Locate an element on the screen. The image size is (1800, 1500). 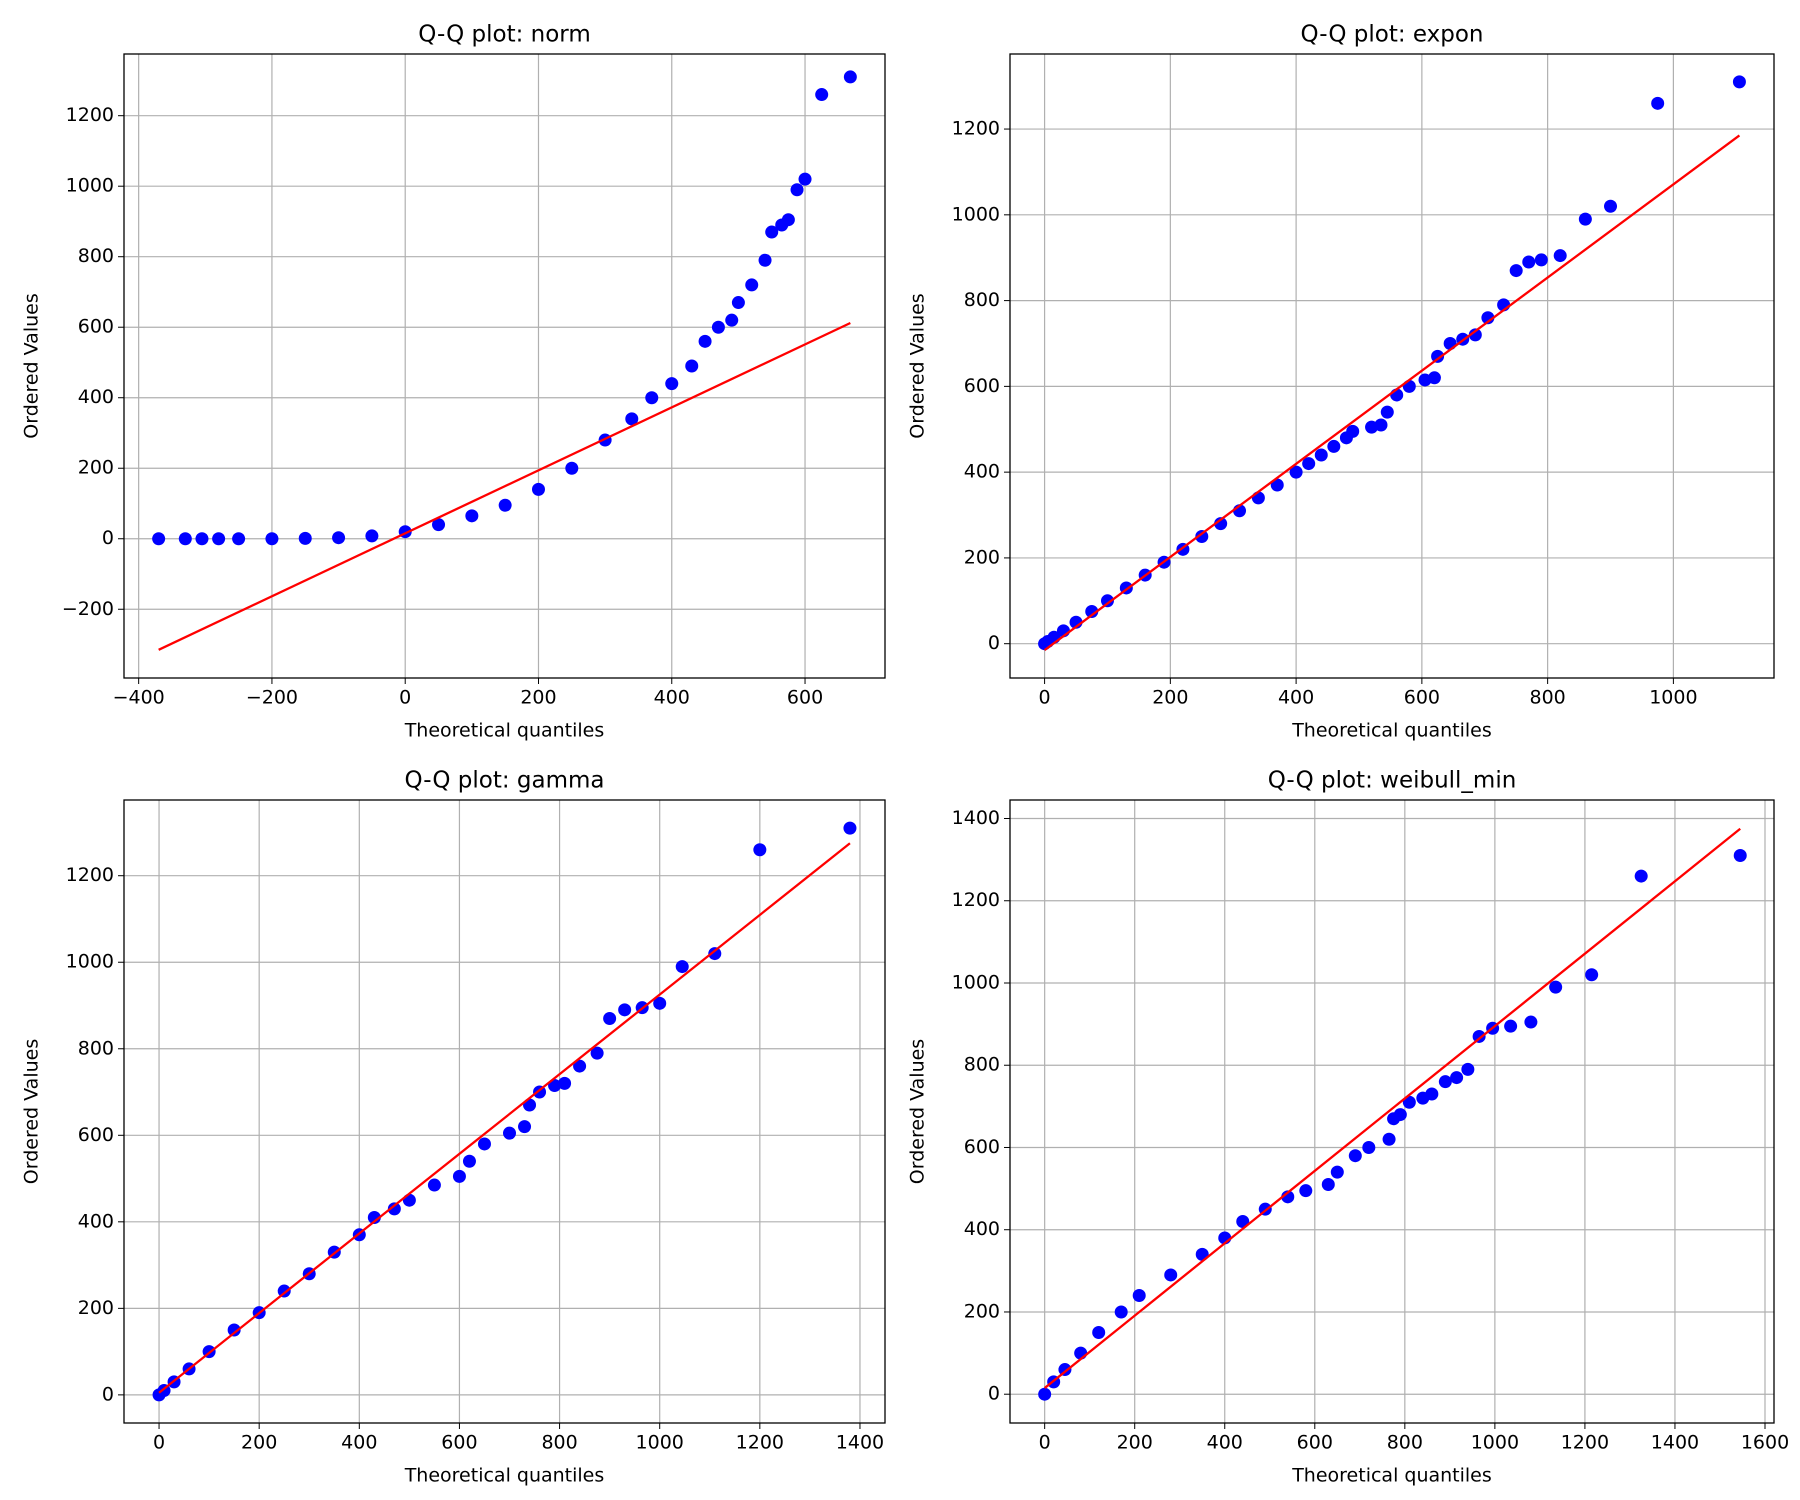
y-tick-label: 200 is located at coordinates (982, 557).